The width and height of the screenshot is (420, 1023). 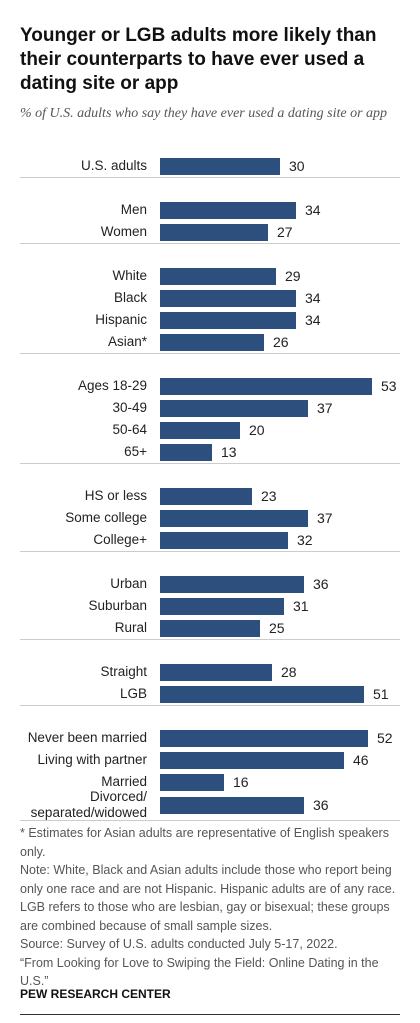 What do you see at coordinates (128, 583) in the screenshot?
I see `category-label: Urban` at bounding box center [128, 583].